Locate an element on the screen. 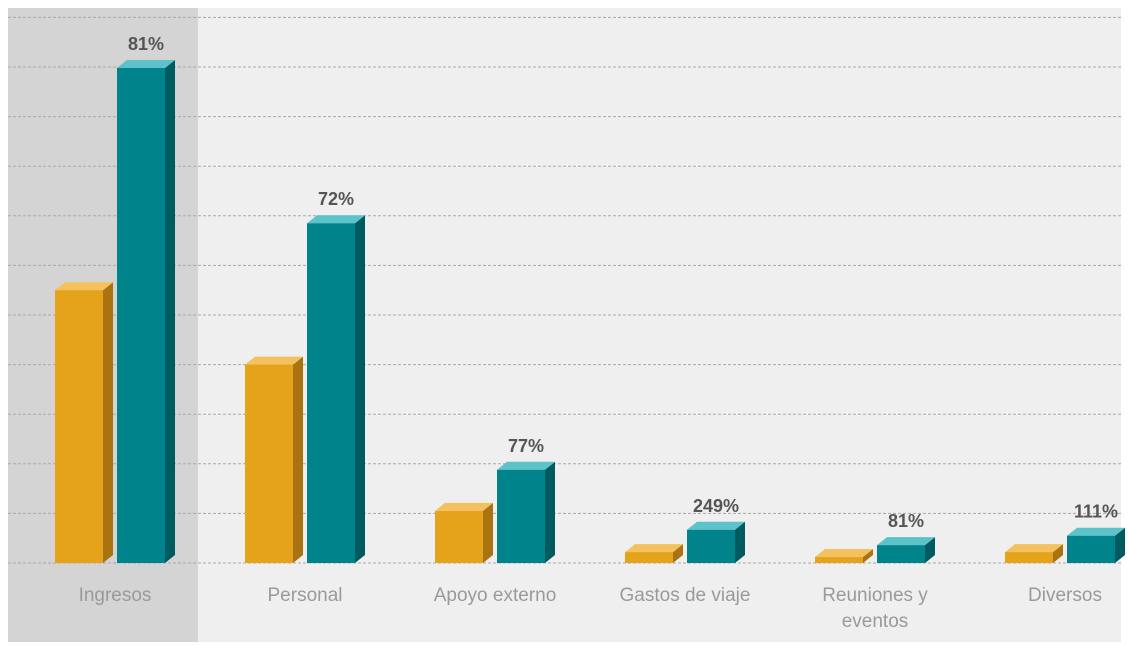  category-label-line: Diversos is located at coordinates (1065, 595).